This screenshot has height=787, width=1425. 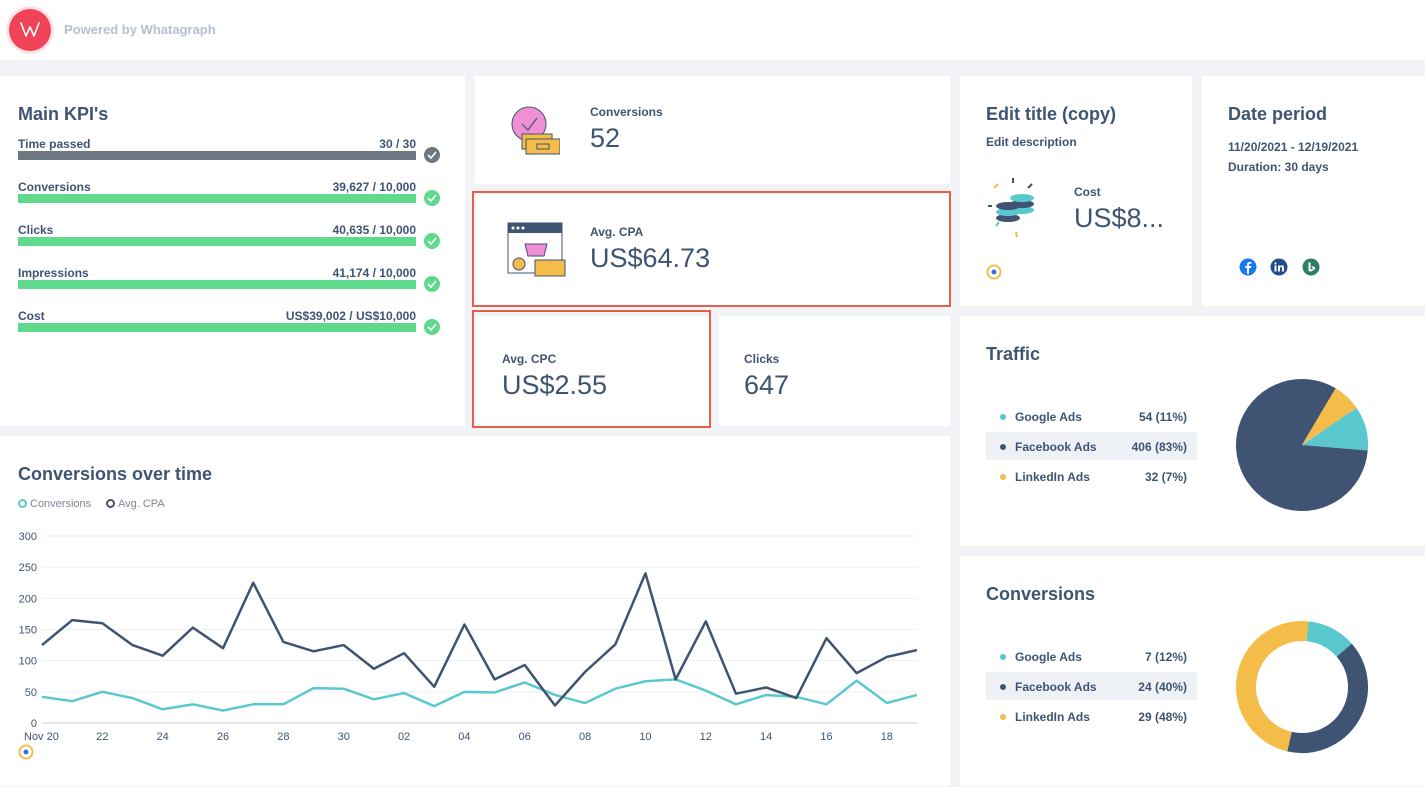 I want to click on conversions-label: Conversions, so click(x=626, y=112).